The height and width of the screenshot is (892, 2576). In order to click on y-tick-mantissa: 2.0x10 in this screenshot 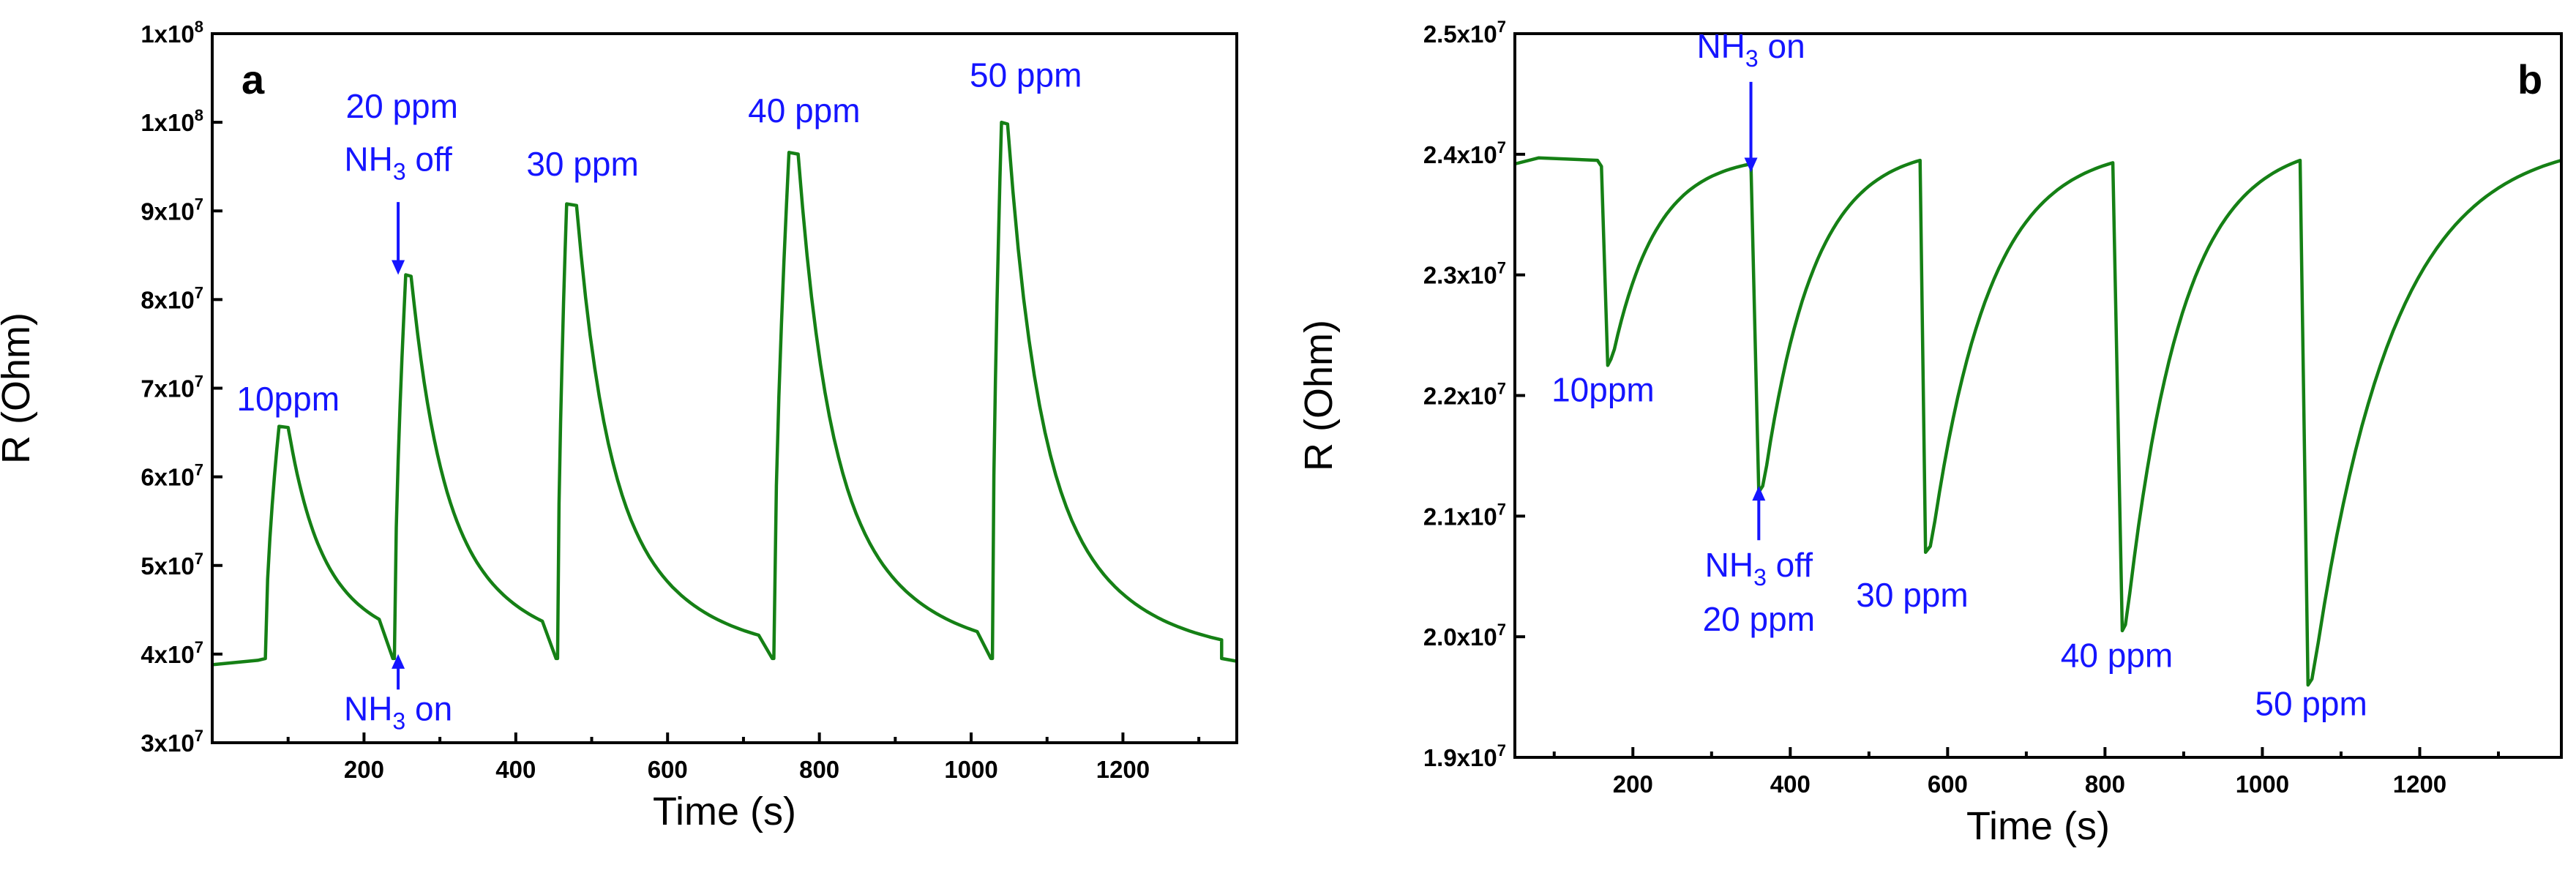, I will do `click(1460, 637)`.